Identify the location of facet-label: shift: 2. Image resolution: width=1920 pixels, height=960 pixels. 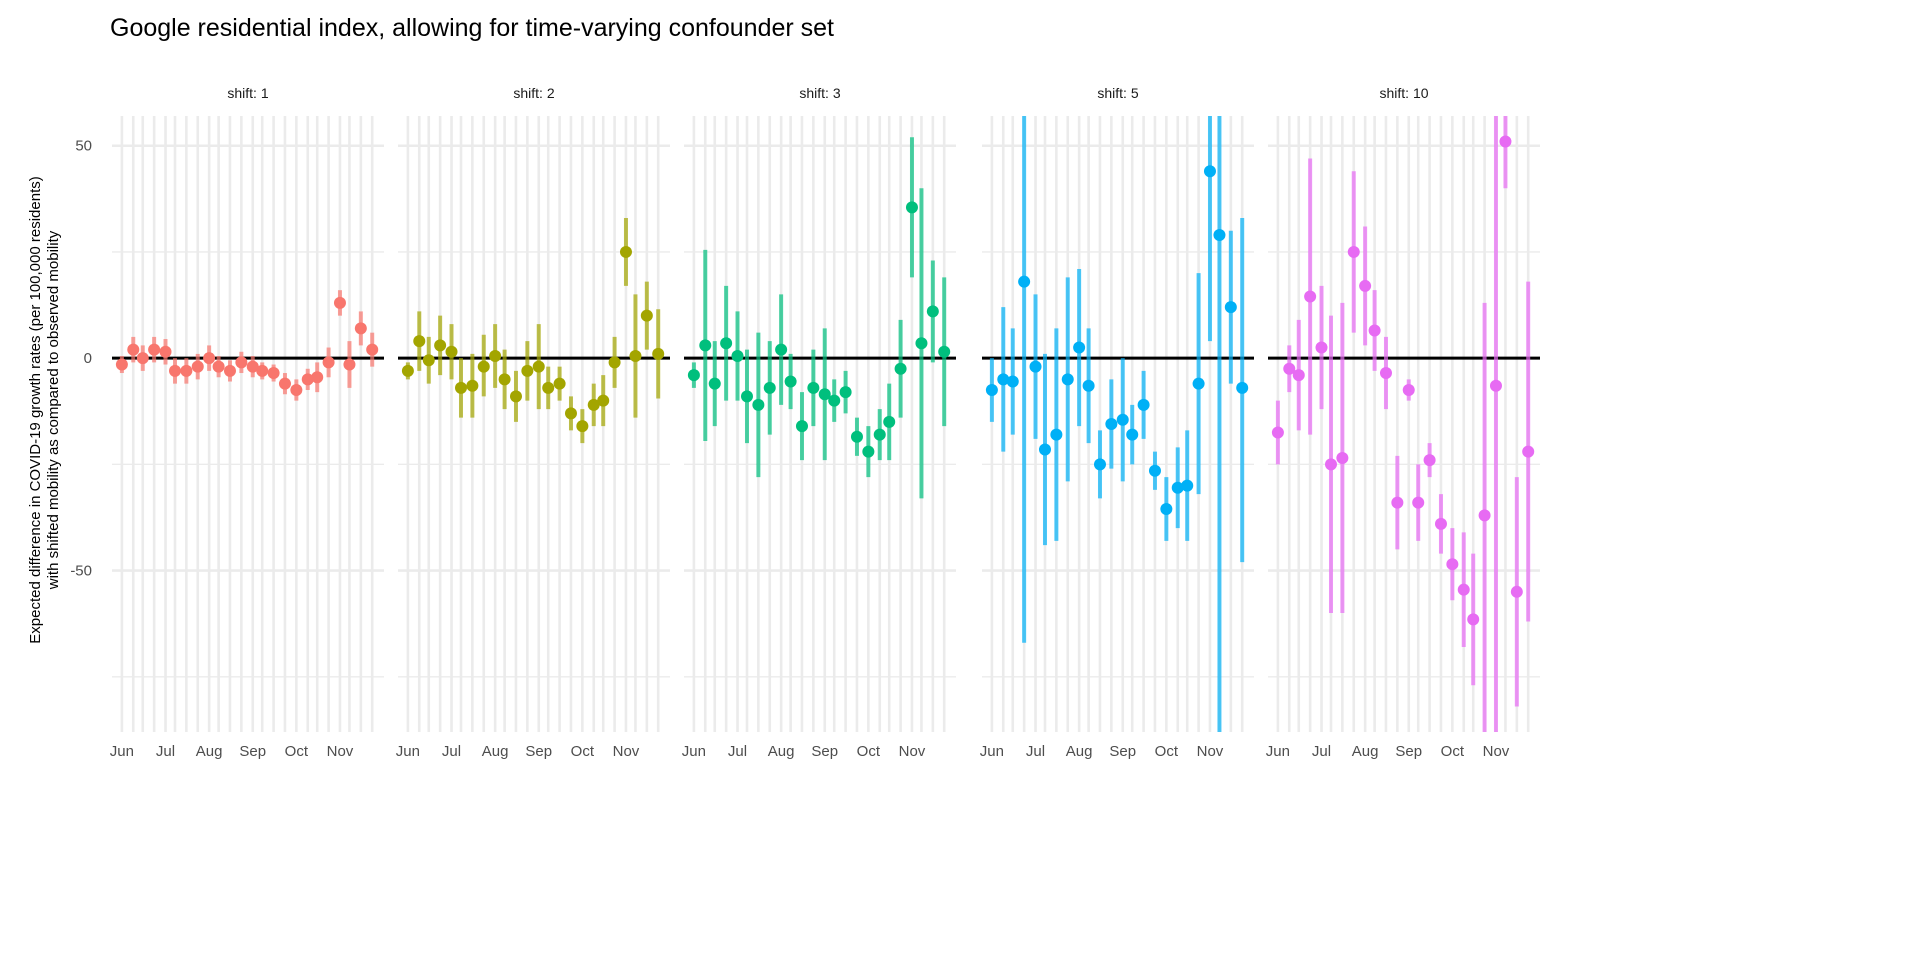
(533, 93).